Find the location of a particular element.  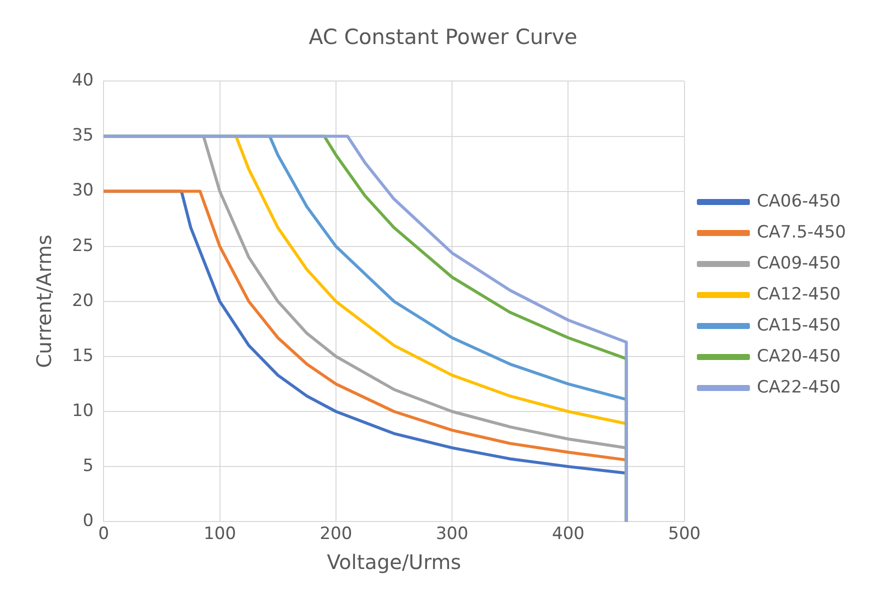

x-tick-label: 500 is located at coordinates (684, 534).